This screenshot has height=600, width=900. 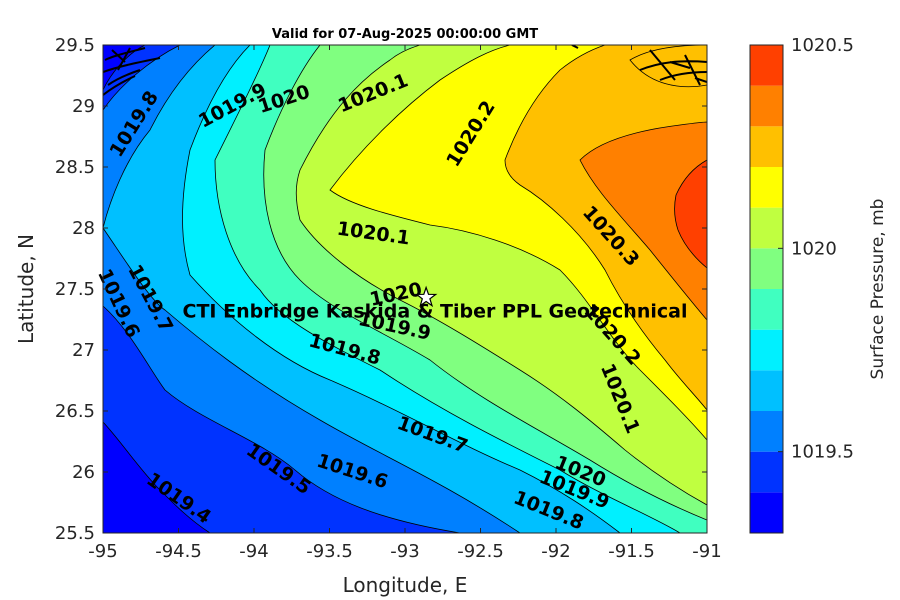 What do you see at coordinates (405, 585) in the screenshot?
I see `x-axis-label: Longitude, E` at bounding box center [405, 585].